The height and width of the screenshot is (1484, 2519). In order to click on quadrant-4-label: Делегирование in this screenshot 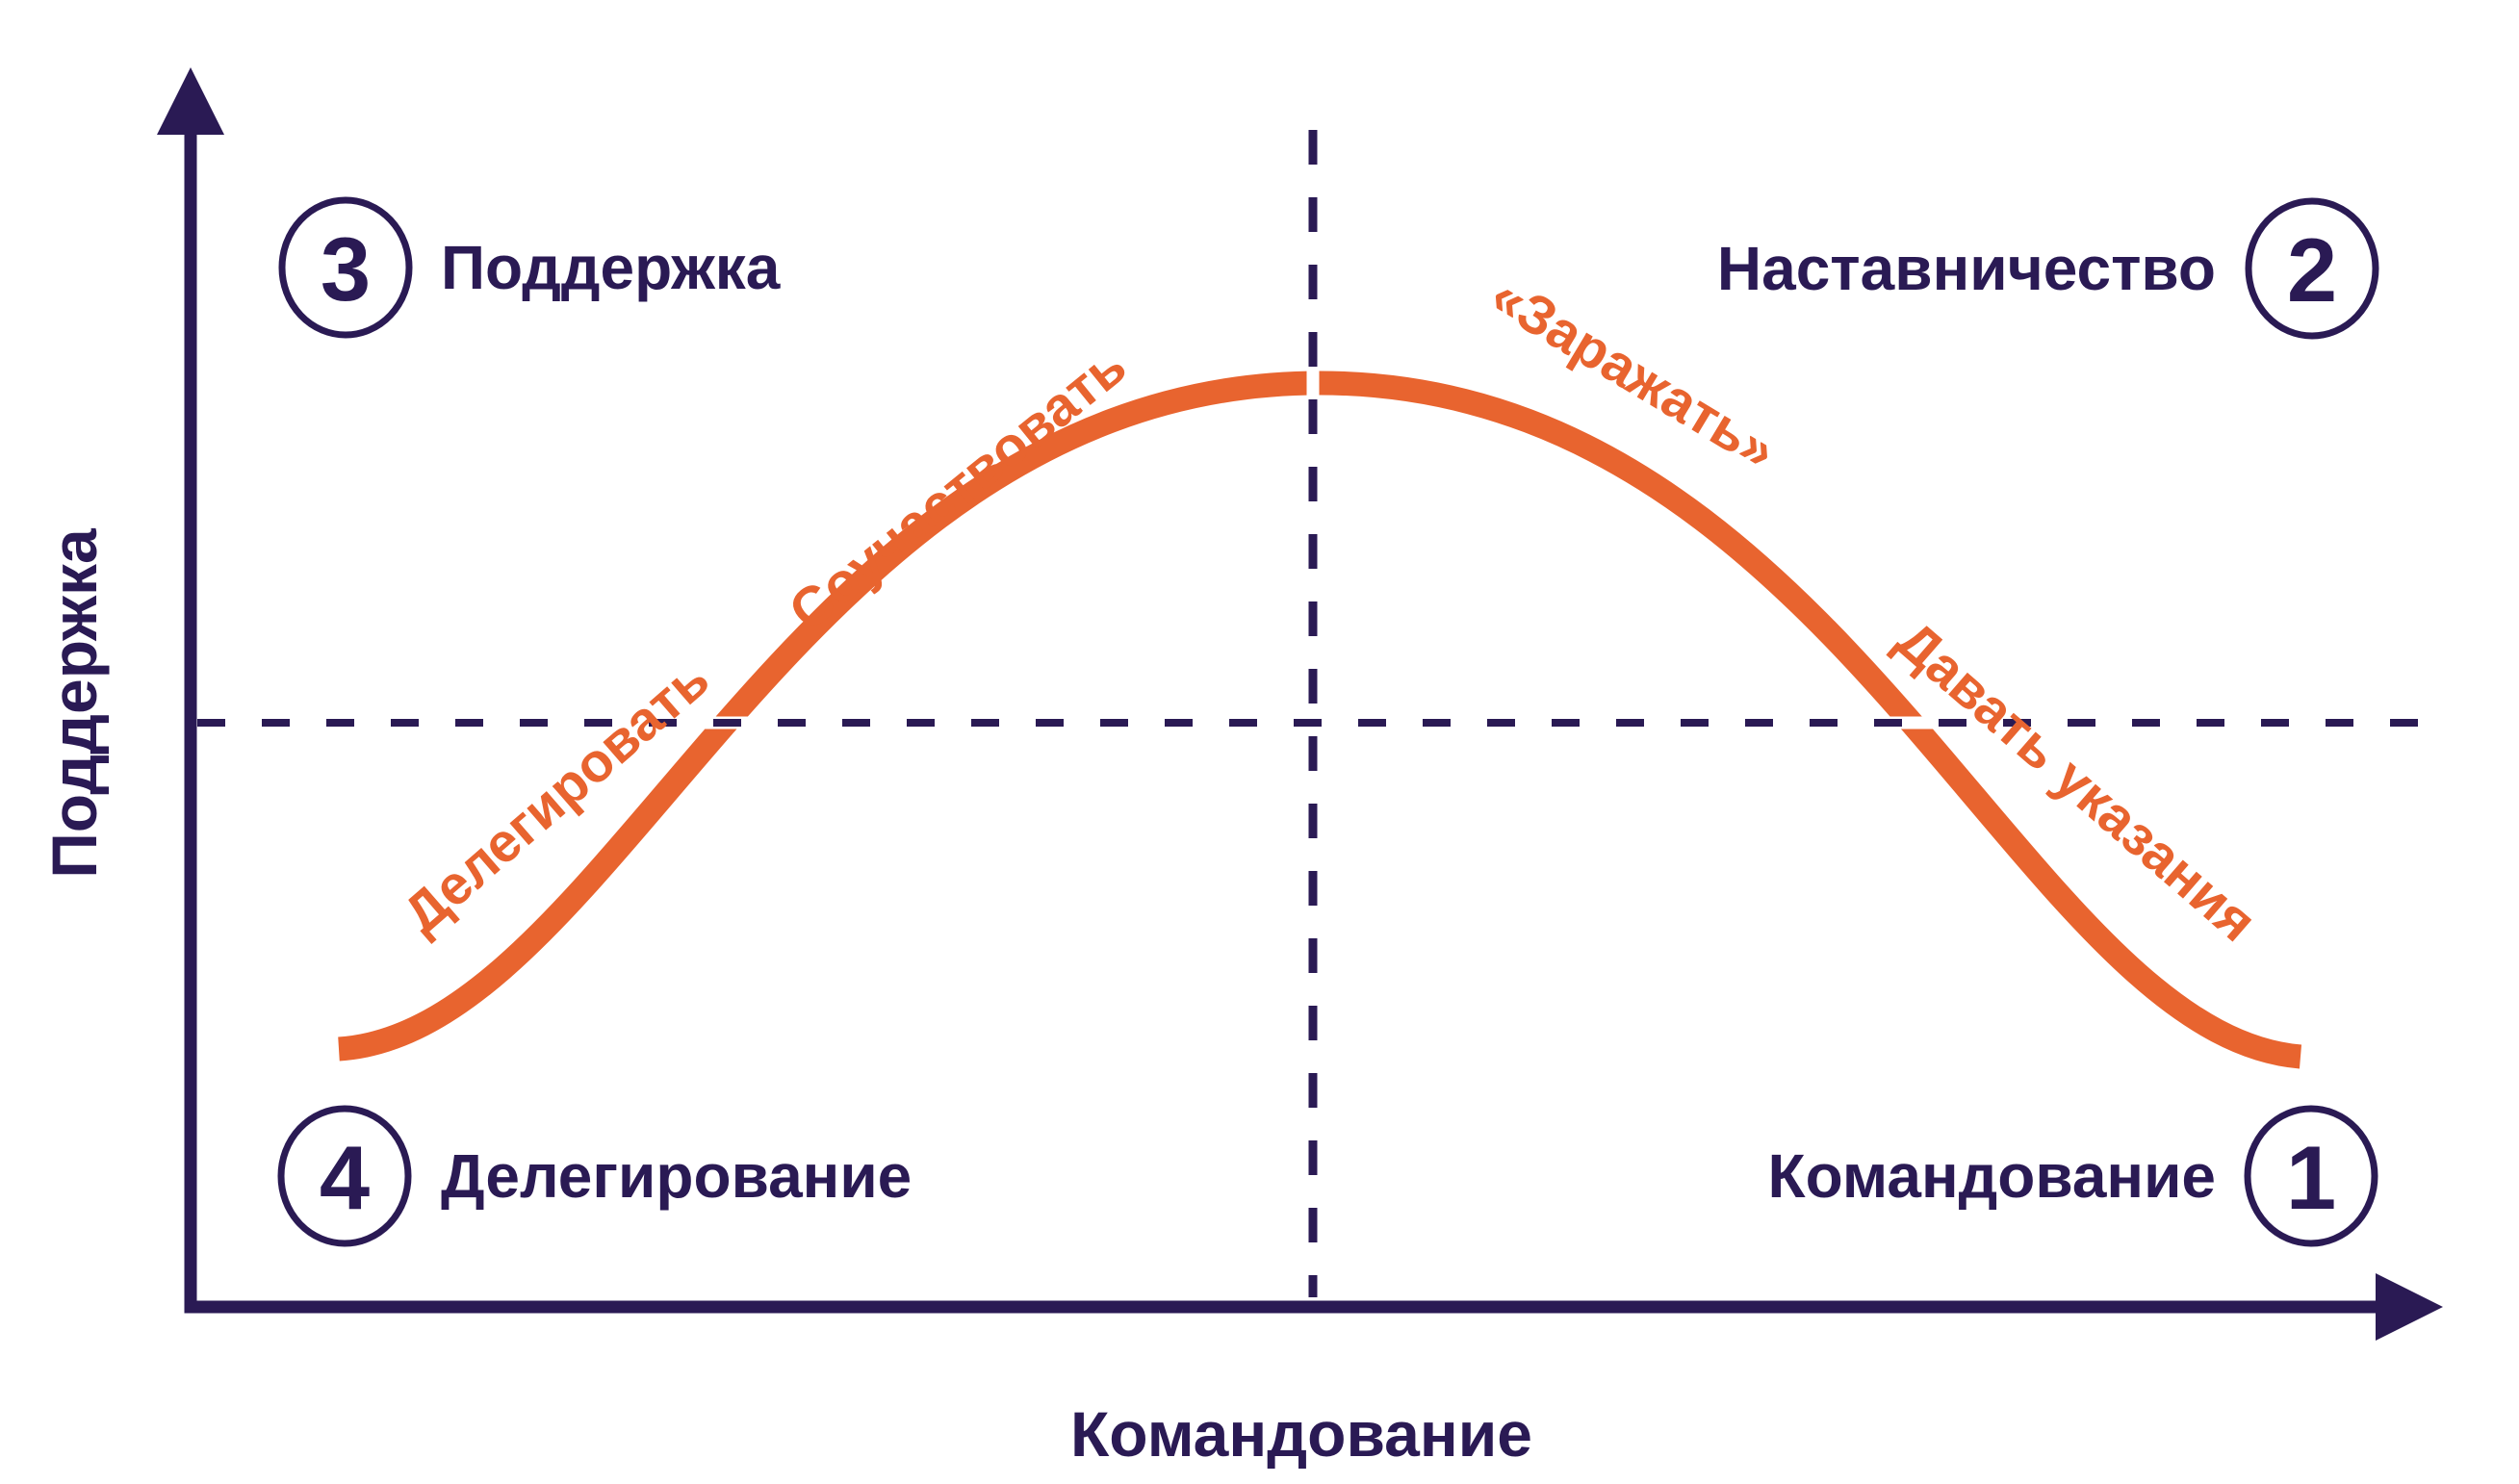, I will do `click(676, 1176)`.